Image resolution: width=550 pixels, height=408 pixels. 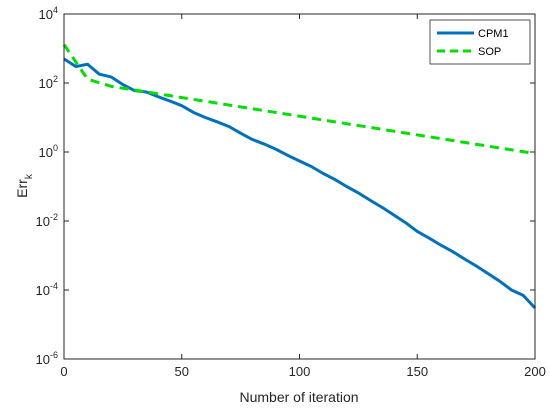 What do you see at coordinates (182, 371) in the screenshot?
I see `x-tick-label: 50` at bounding box center [182, 371].